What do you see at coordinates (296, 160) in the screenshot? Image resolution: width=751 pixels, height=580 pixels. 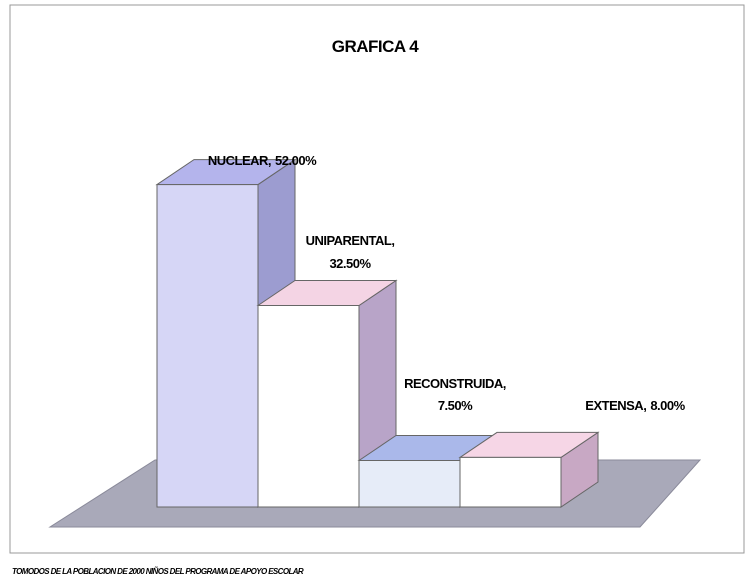 I see `value-label: 52.00%` at bounding box center [296, 160].